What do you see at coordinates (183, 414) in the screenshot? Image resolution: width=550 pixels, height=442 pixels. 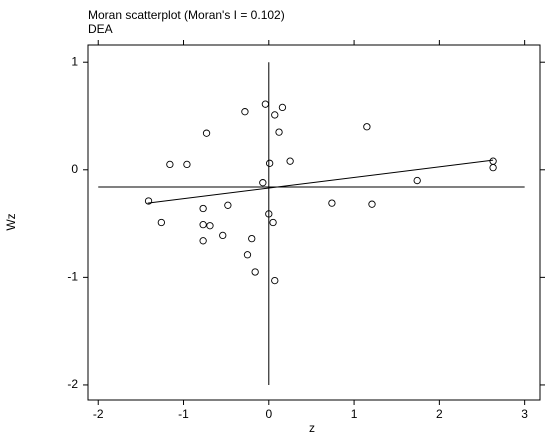 I see `x-tick-label: -1` at bounding box center [183, 414].